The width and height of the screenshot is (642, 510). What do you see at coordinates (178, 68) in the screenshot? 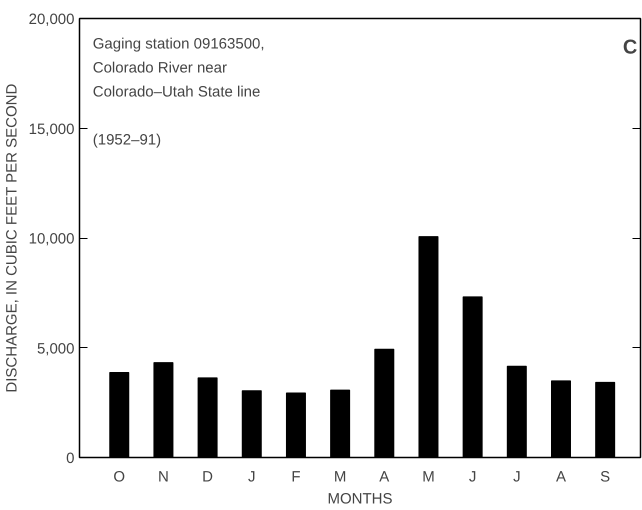
I see `annotation: Gaging station 09163500, Colorado River near Colorado–Utah State line` at bounding box center [178, 68].